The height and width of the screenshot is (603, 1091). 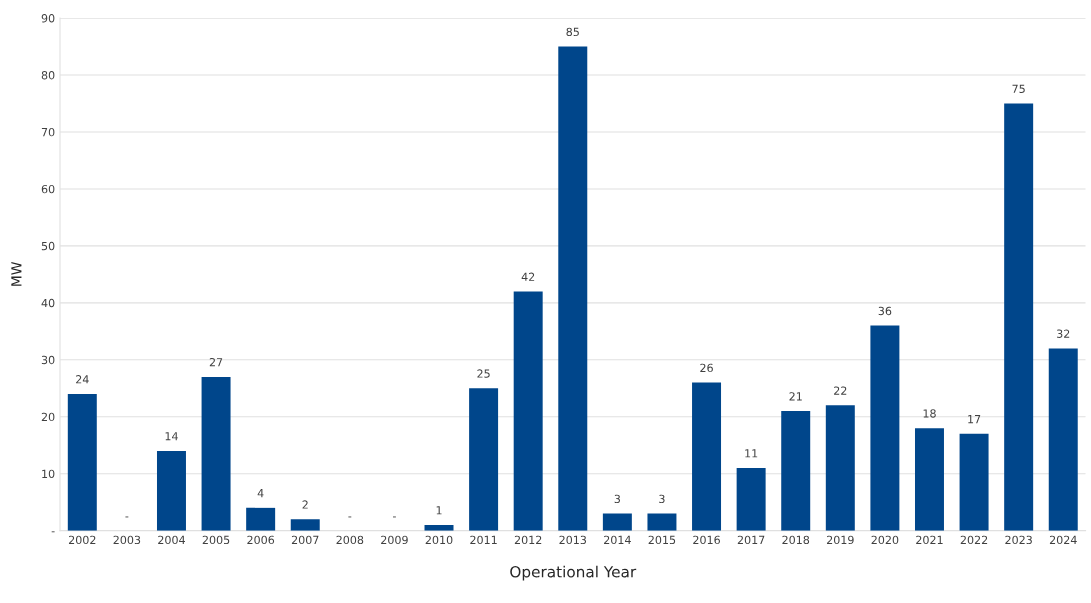 I want to click on data-label: 42, so click(x=528, y=276).